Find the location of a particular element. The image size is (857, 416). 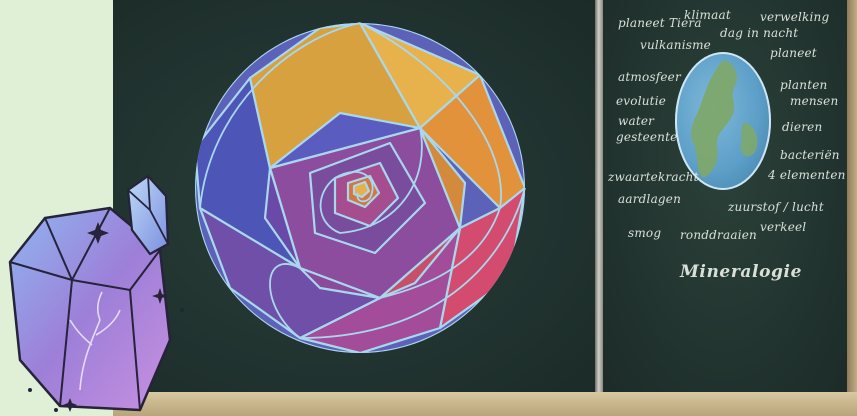

board-frame is located at coordinates (852, 199).